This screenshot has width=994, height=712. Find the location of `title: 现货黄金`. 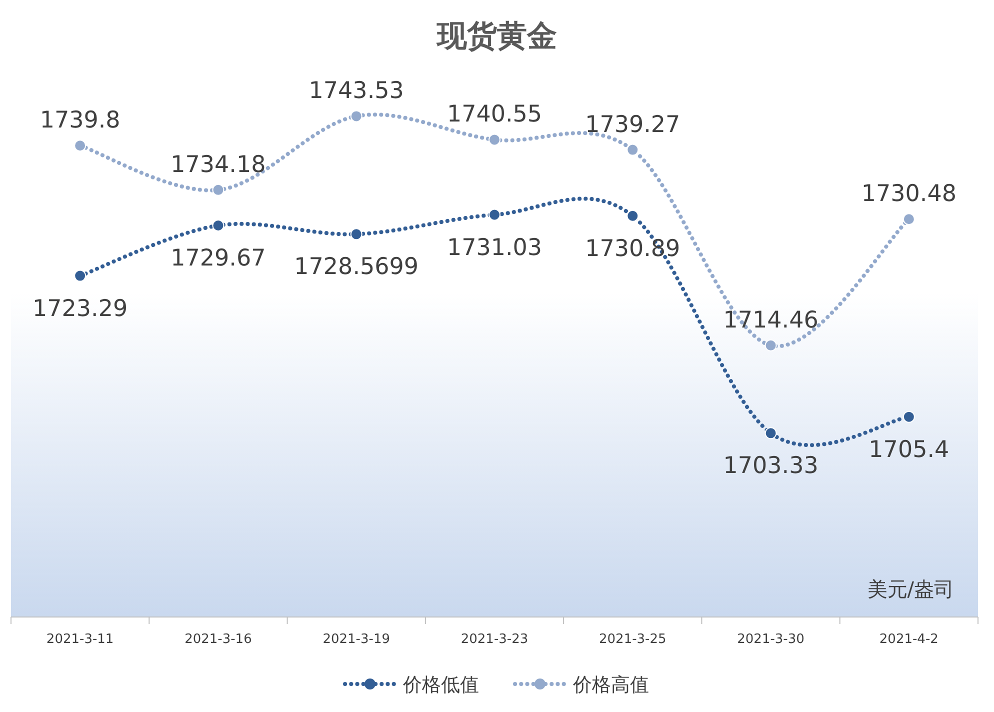

title: 现货黄金 is located at coordinates (497, 36).